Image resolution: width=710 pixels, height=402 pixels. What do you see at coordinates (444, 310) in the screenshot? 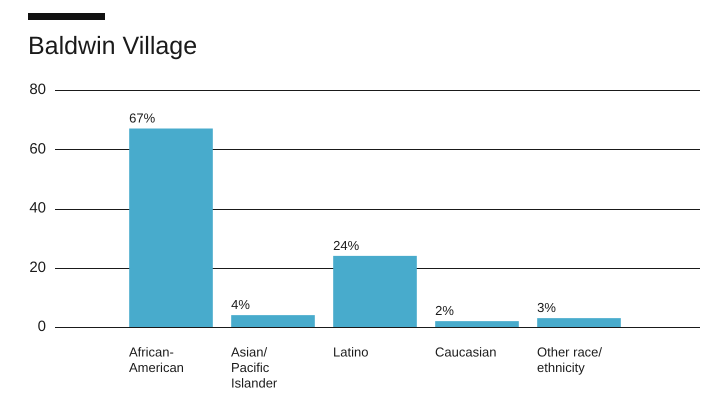
I see `data-label: 2%` at bounding box center [444, 310].